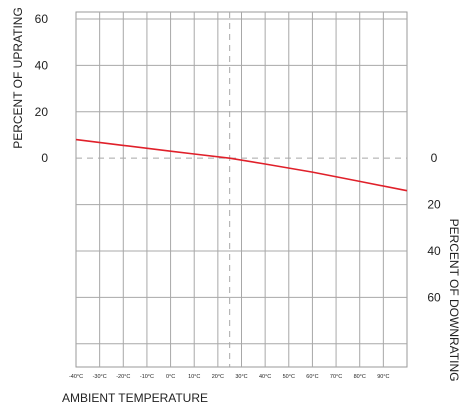 Image resolution: width=465 pixels, height=408 pixels. Describe the element at coordinates (218, 377) in the screenshot. I see `x-tick-label: 20°C` at that location.